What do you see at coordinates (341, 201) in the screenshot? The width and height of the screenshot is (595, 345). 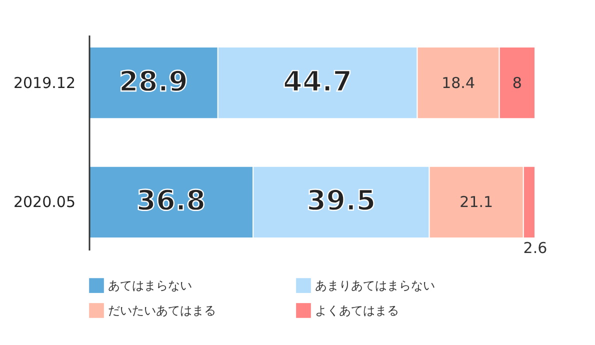 I see `data-label: 39.5` at bounding box center [341, 201].